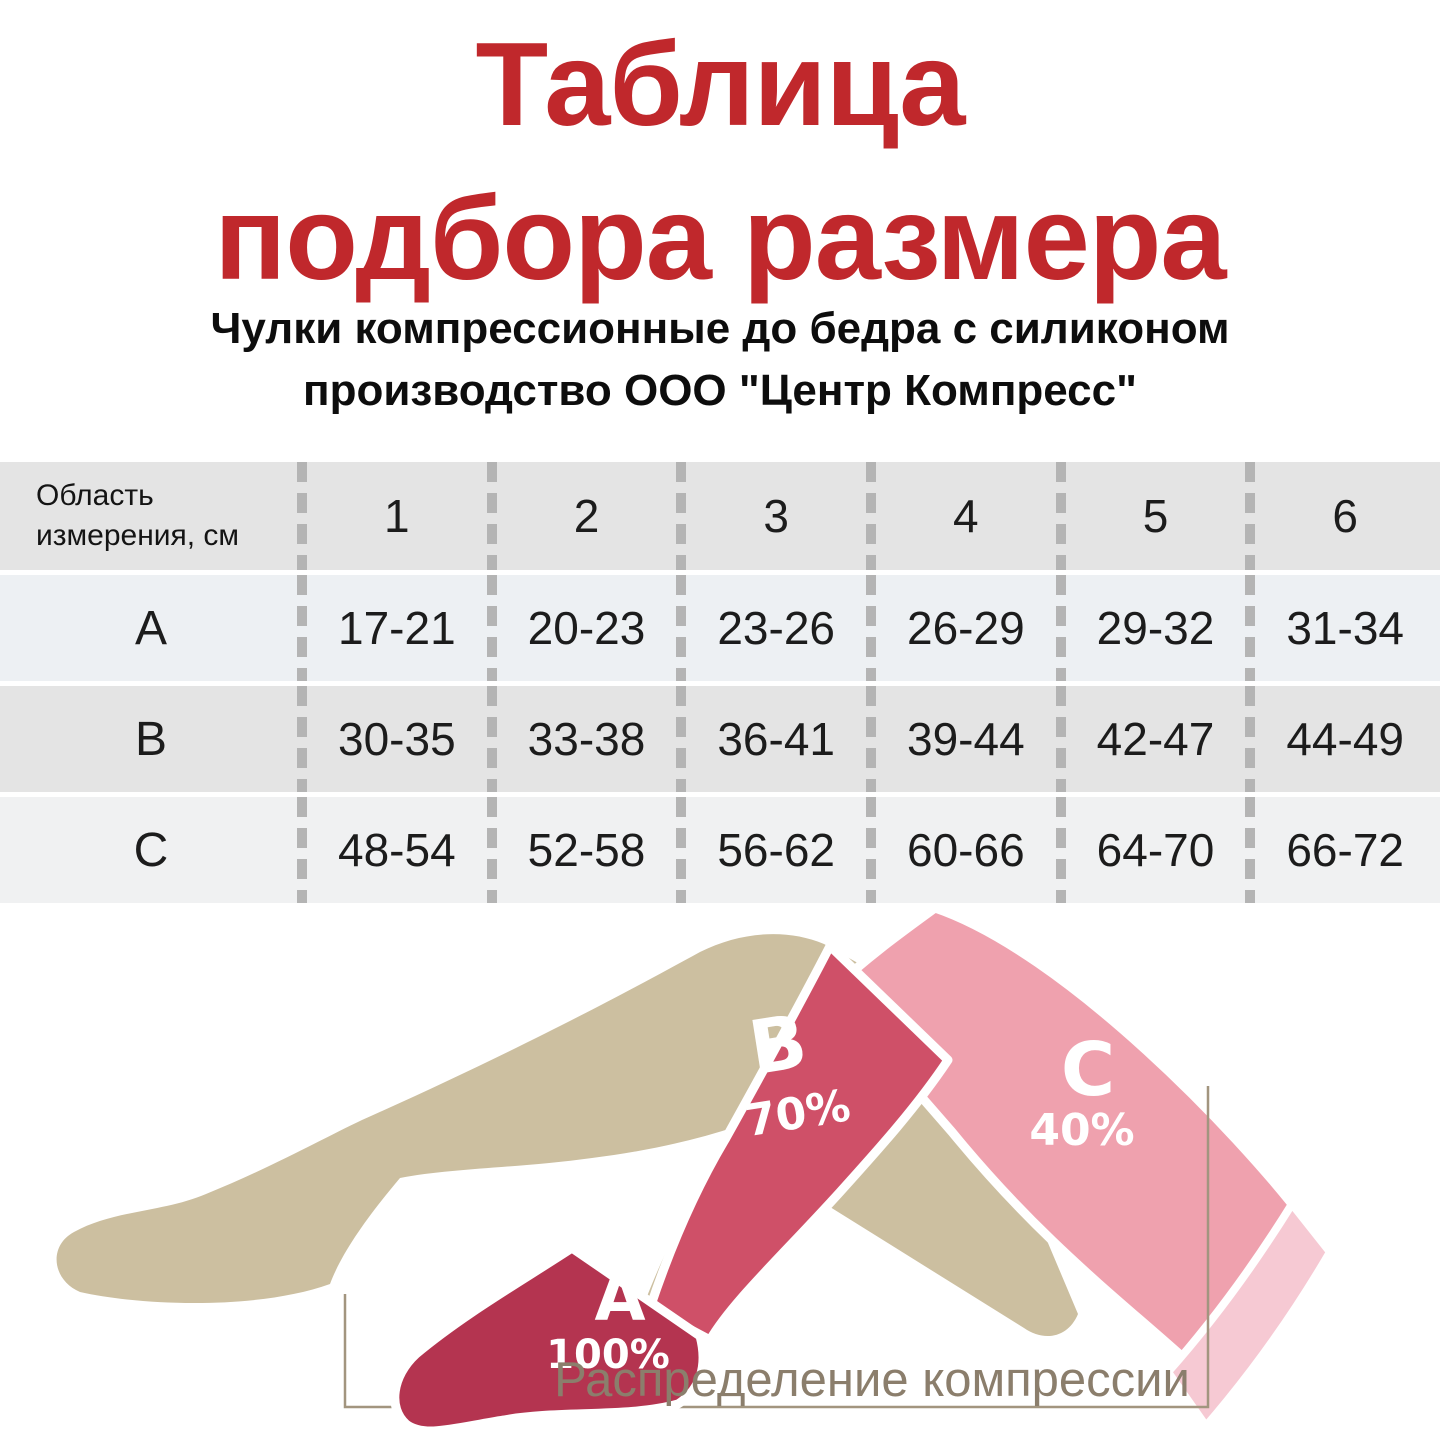  I want to click on zone-a-label: A, so click(619, 1297).